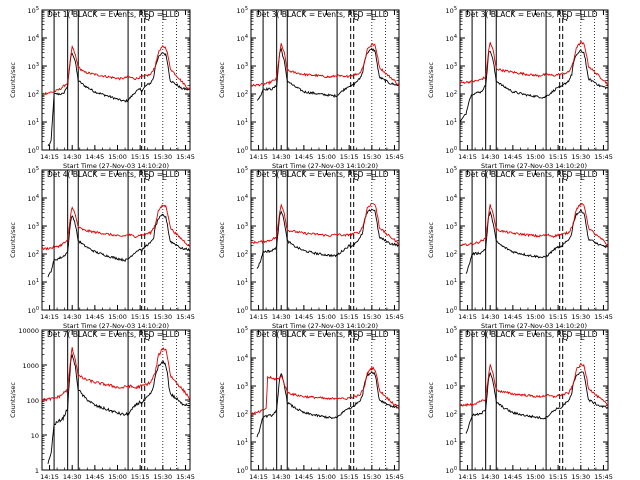  I want to click on panel-title: Det 7( BLACK = Events, RED = LLD, so click(113, 334).